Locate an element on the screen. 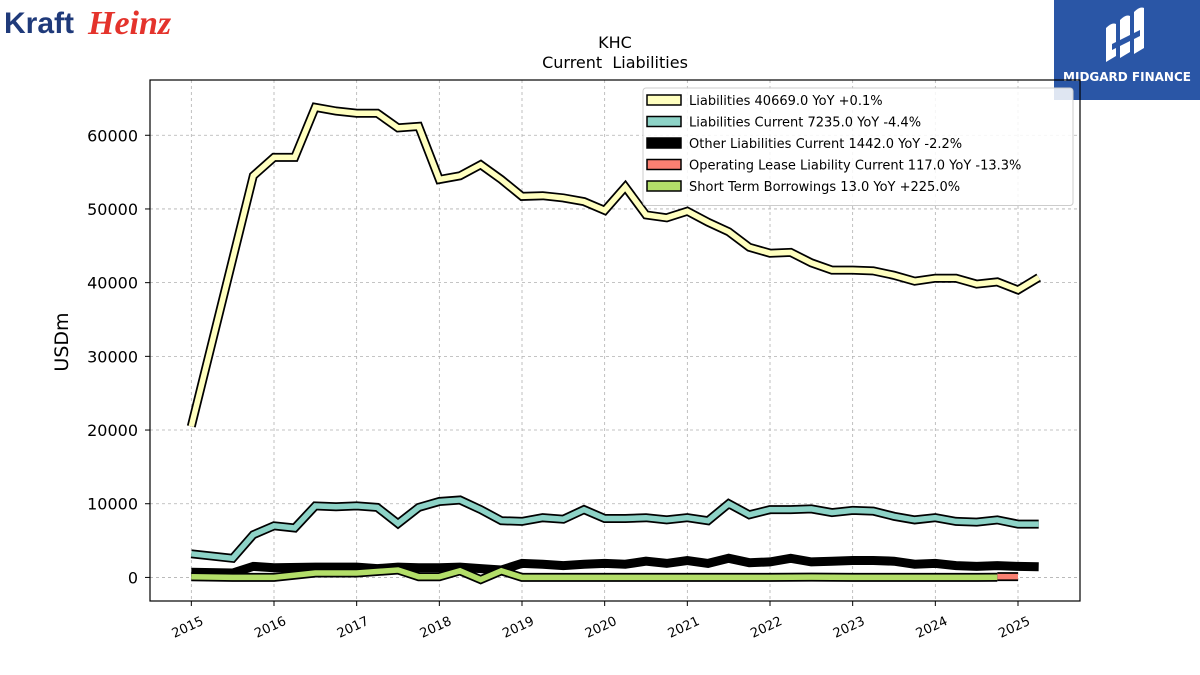 This screenshot has width=1200, height=675. midgard-finance-logo: MIDGARD FINANCE is located at coordinates (1127, 50).